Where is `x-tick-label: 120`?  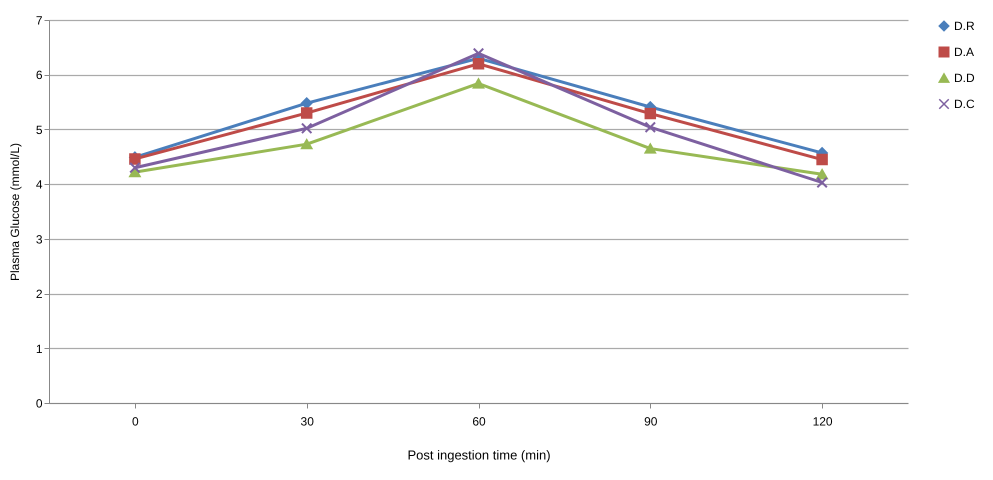 x-tick-label: 120 is located at coordinates (822, 421).